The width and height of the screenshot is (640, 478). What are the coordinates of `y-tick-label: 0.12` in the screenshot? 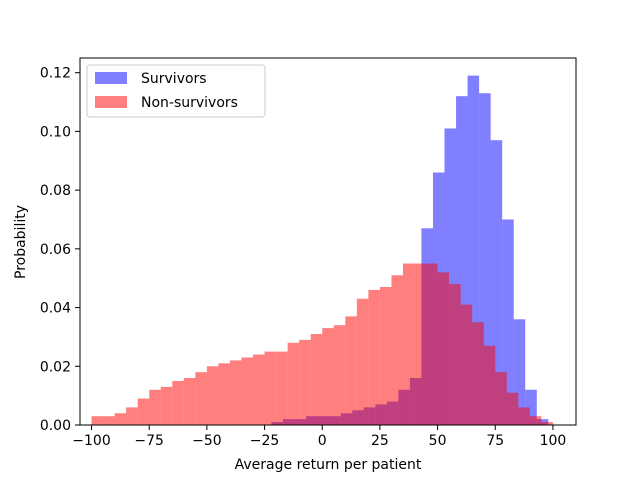 It's located at (55, 74).